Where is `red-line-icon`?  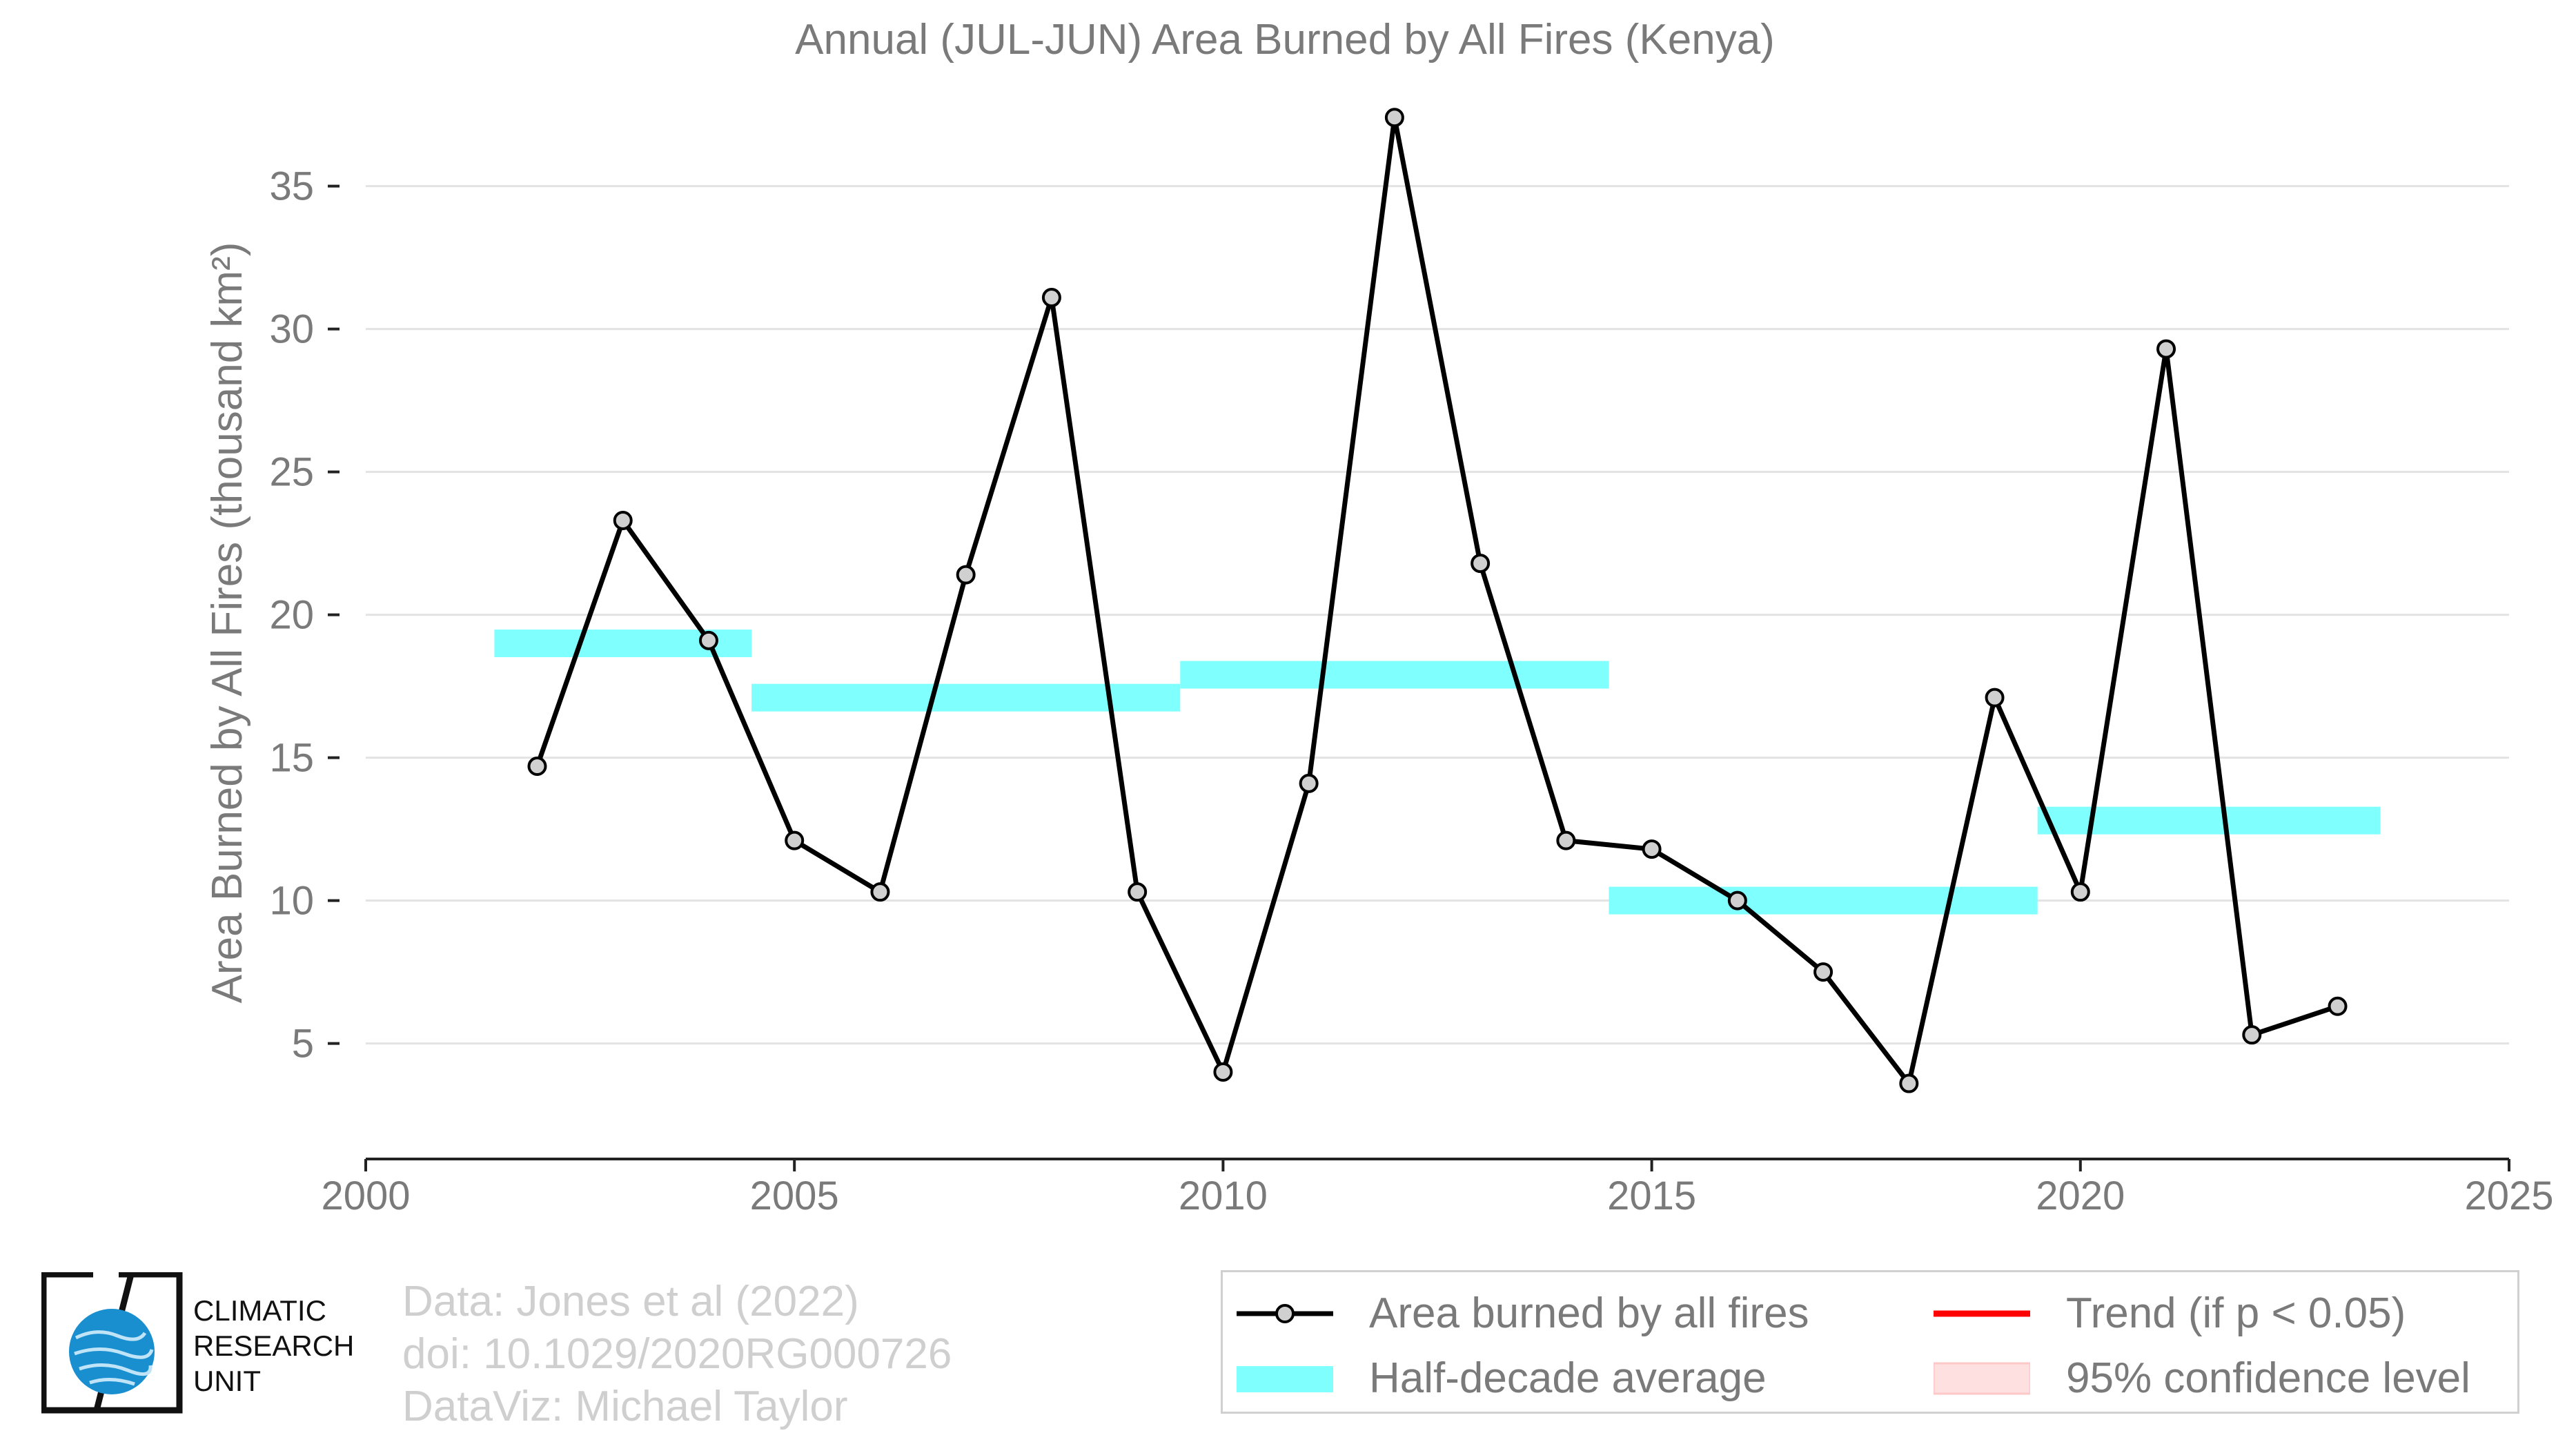 red-line-icon is located at coordinates (1982, 1313).